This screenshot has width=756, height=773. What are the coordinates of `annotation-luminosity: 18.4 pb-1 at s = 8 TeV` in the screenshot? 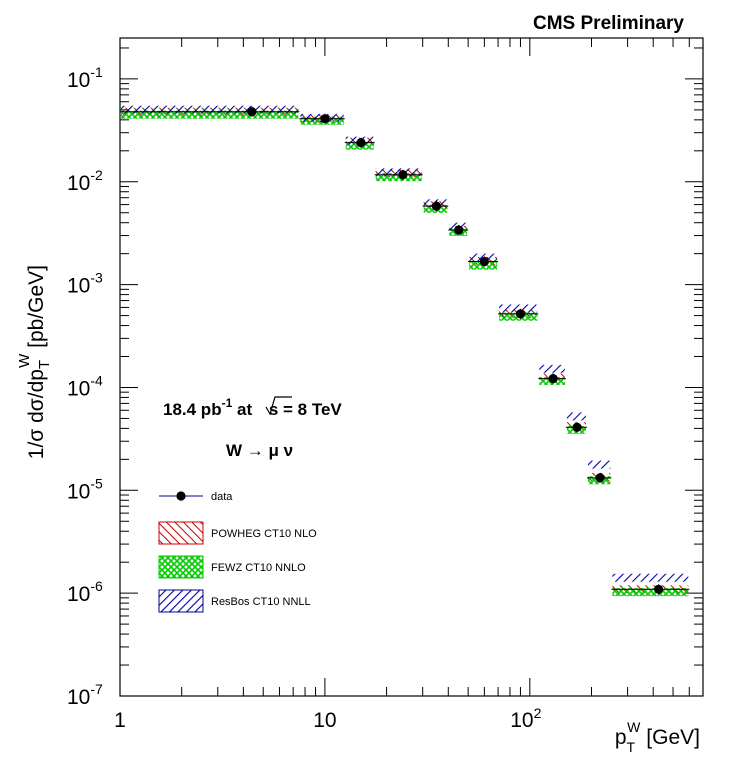 It's located at (252, 407).